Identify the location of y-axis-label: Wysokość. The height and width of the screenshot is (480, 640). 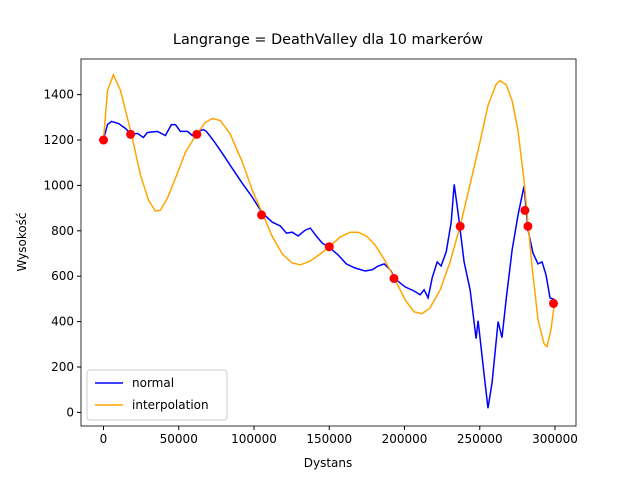
(22, 241).